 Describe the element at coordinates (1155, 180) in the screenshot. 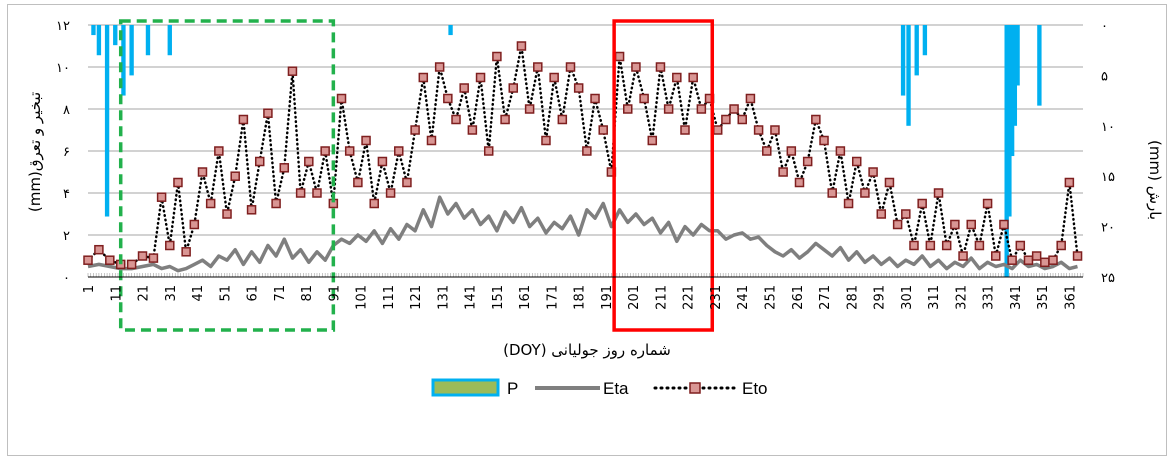

I see `y-right-axis-title: بارش (mm)` at that location.